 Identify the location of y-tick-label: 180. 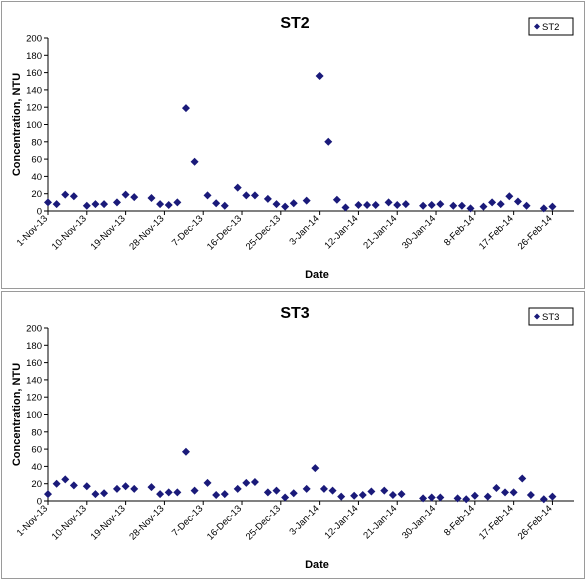
(34, 56).